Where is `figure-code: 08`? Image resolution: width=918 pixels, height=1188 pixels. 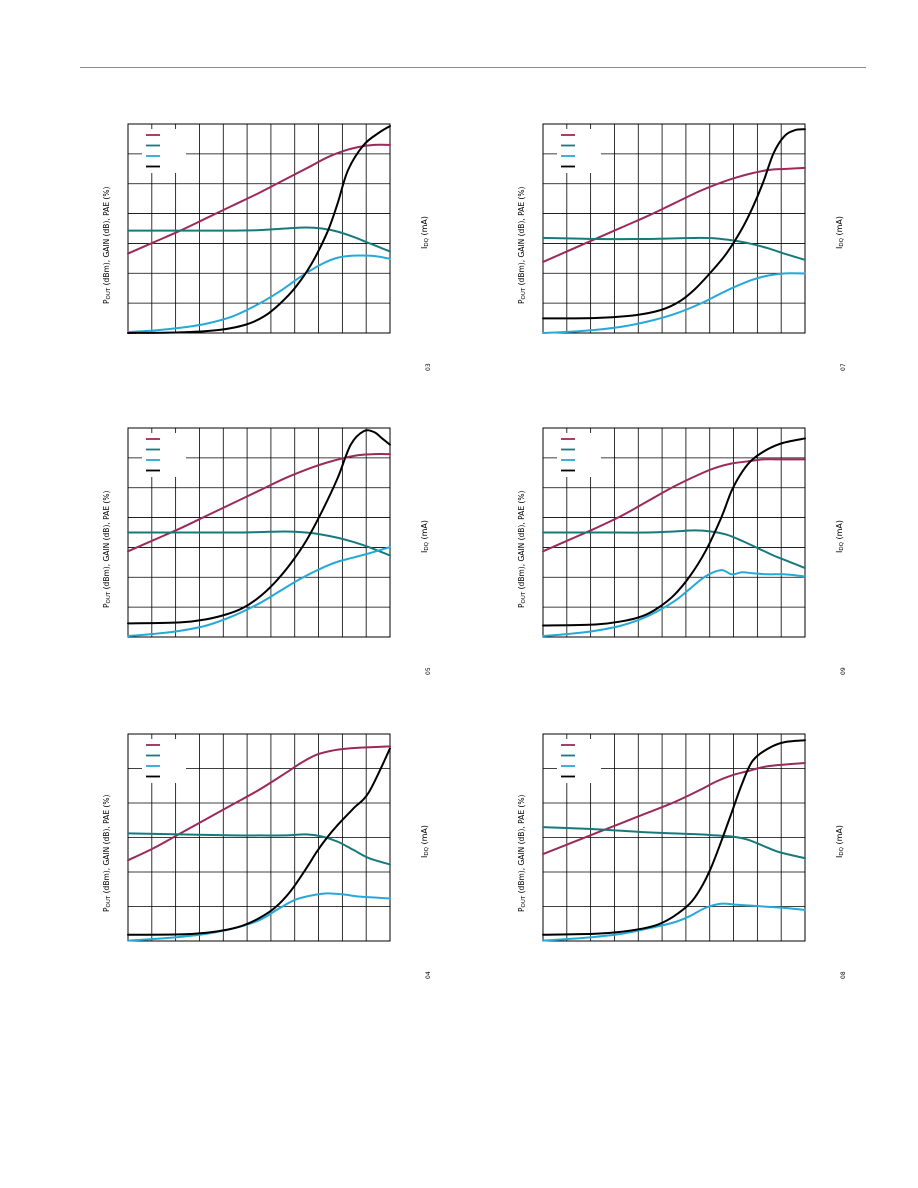 figure-code: 08 is located at coordinates (843, 975).